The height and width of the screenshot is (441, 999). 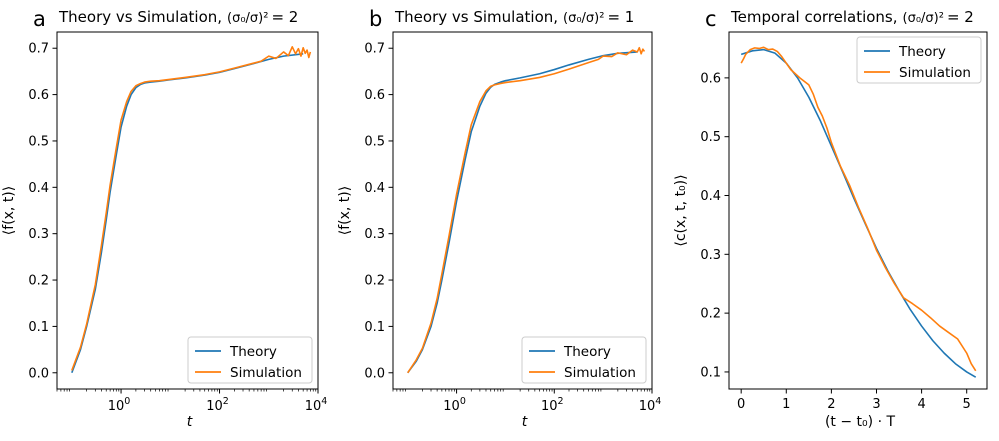 What do you see at coordinates (711, 19) in the screenshot?
I see `panel-letter: c` at bounding box center [711, 19].